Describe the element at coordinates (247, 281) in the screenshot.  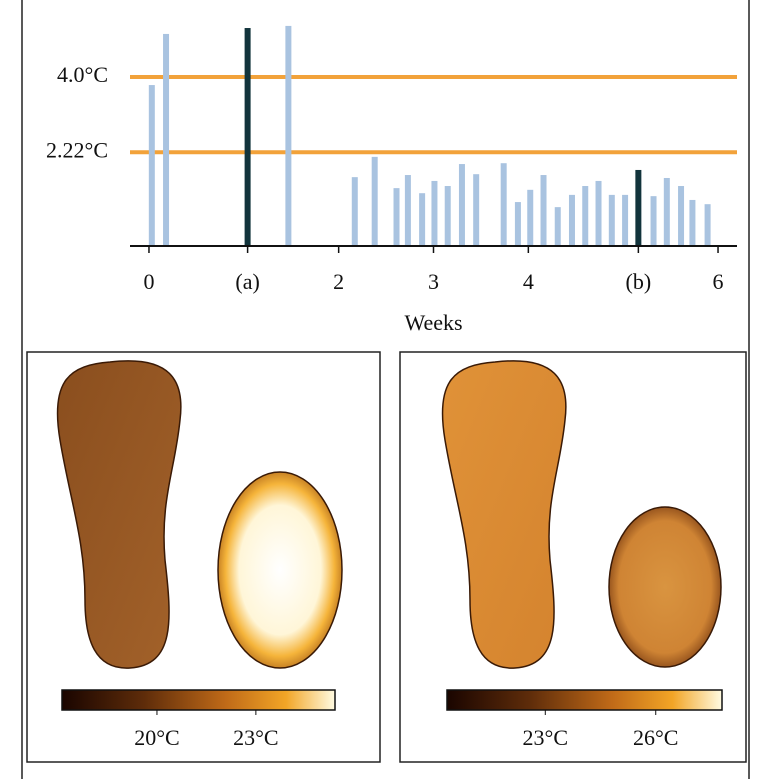
I see `x-tick-label: (a)` at that location.